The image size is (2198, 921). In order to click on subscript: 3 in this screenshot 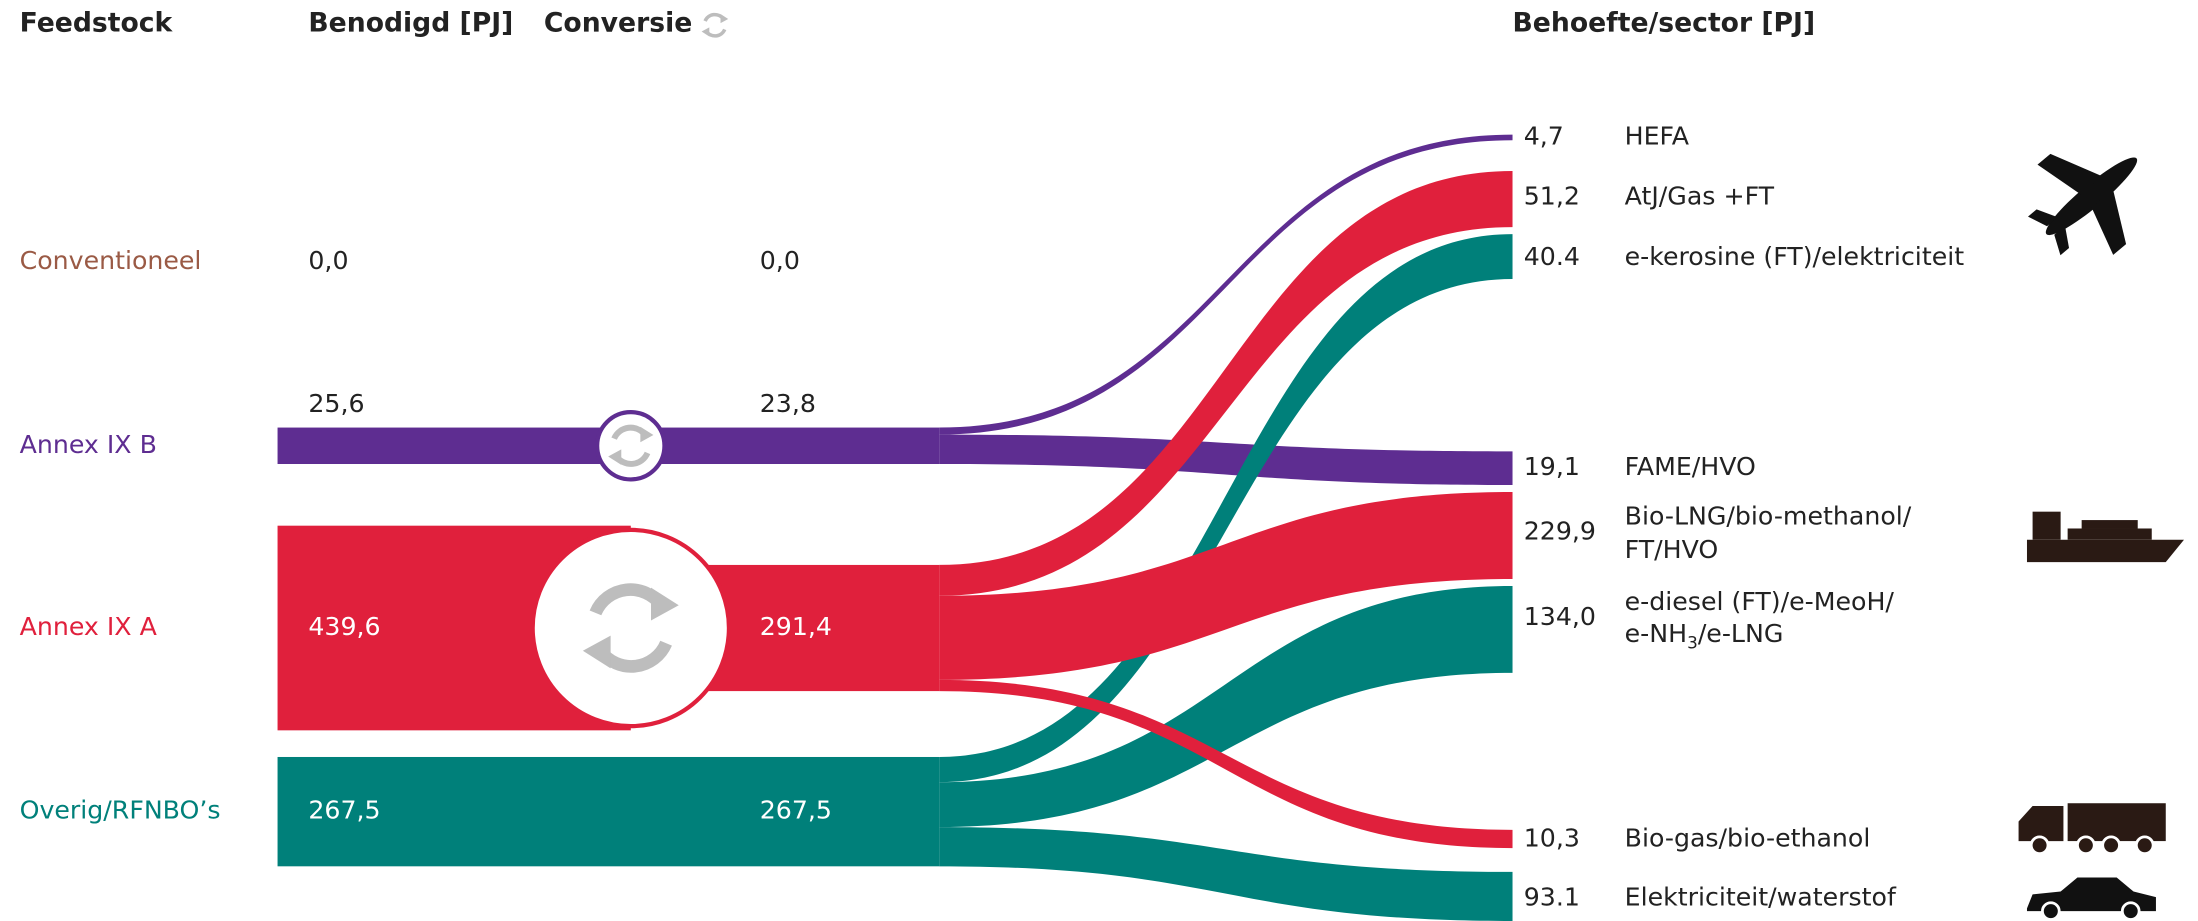, I will do `click(1692, 642)`.